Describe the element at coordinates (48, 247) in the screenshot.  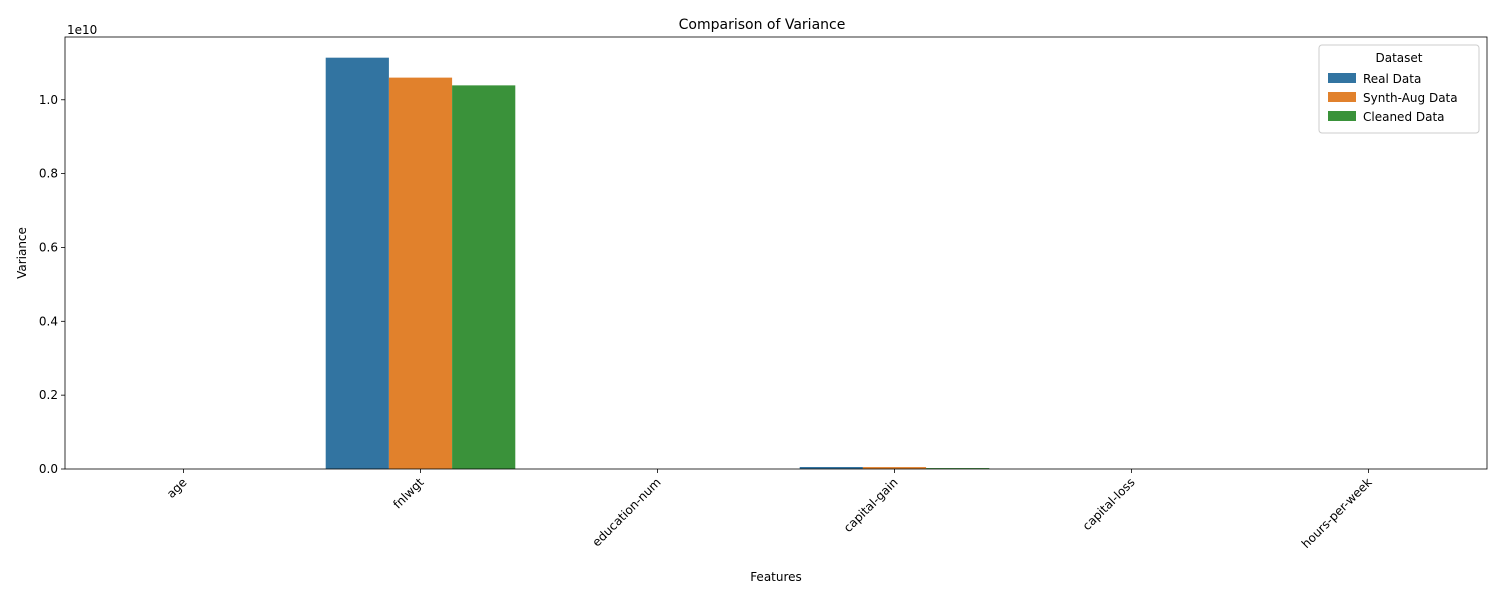
I see `y-tick-label: 0.6` at that location.